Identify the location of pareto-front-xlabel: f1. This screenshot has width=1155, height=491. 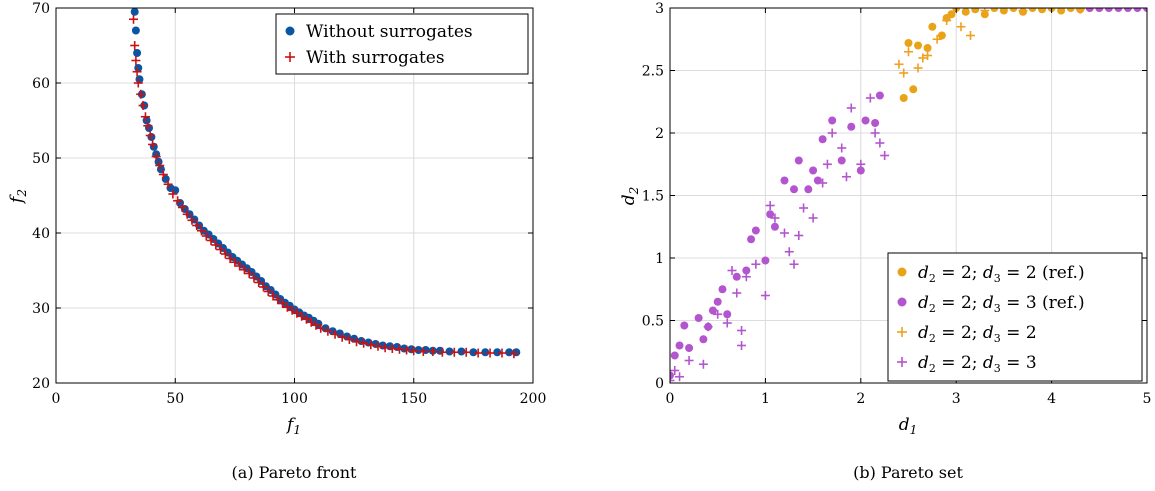
(293, 426).